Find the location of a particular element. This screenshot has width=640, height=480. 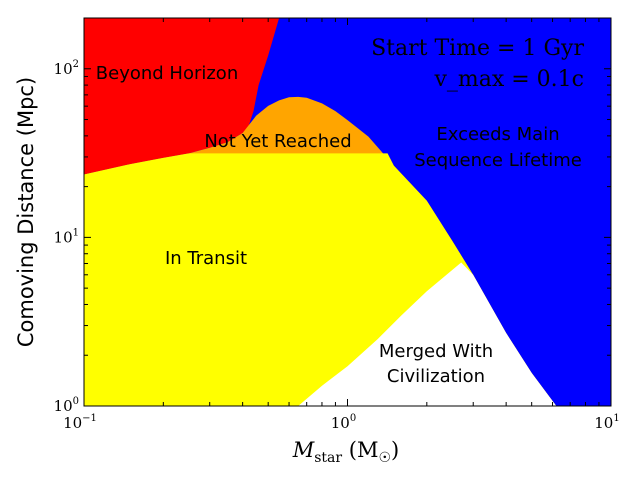

start-time-annotation: Start Time = 1 Gyr is located at coordinates (477, 48).